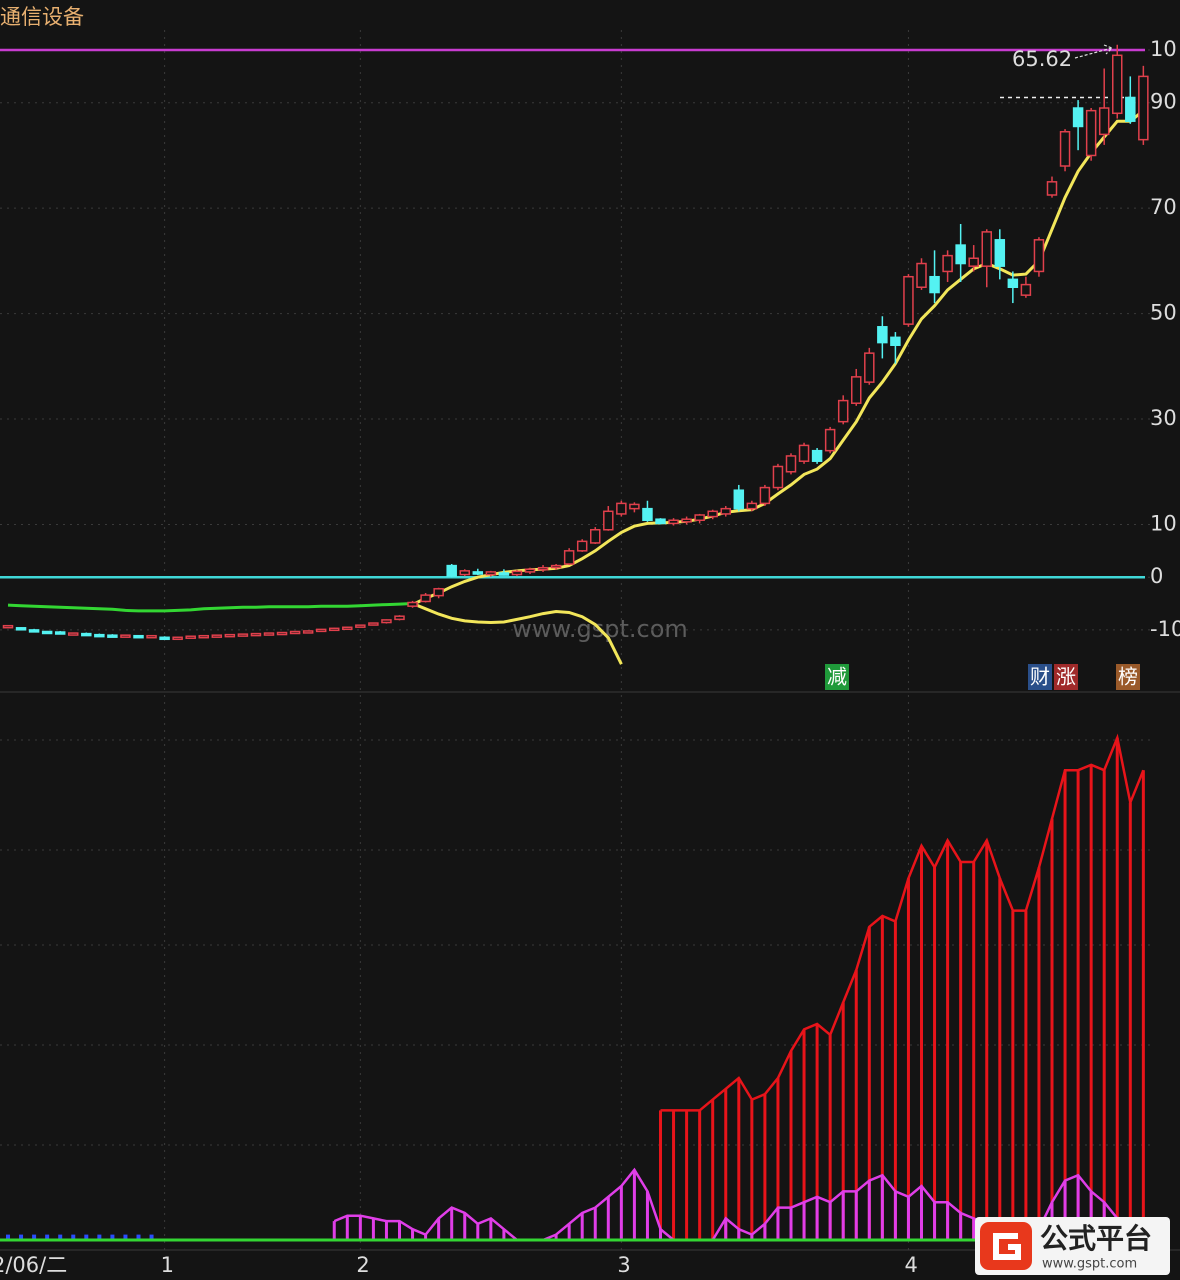  I want to click on x-tick-label: 1, so click(167, 1265).